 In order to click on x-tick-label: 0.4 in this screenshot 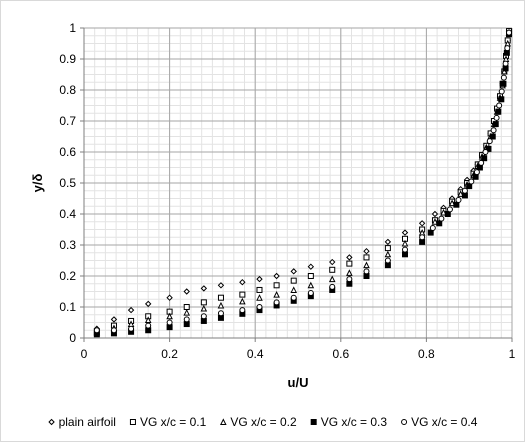, I will do `click(255, 354)`.